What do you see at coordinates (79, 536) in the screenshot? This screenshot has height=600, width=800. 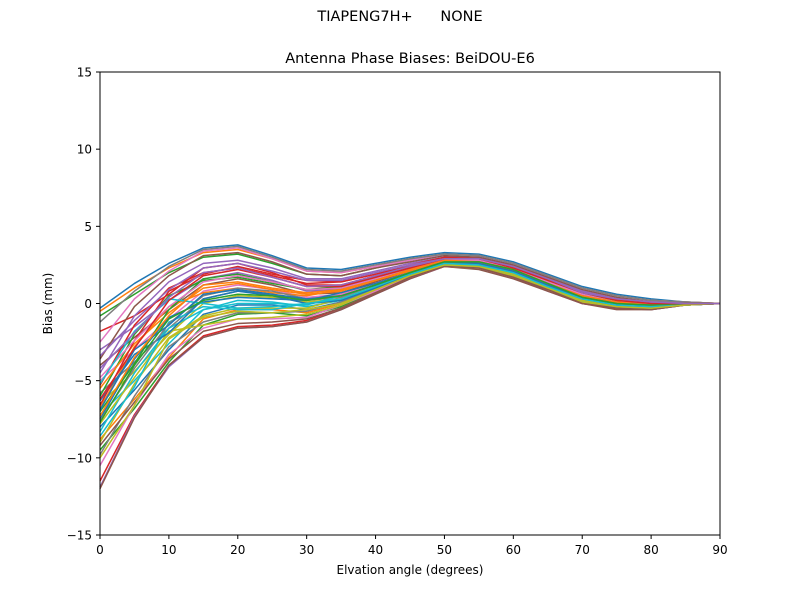 I see `y-tick-label: −15` at bounding box center [79, 536].